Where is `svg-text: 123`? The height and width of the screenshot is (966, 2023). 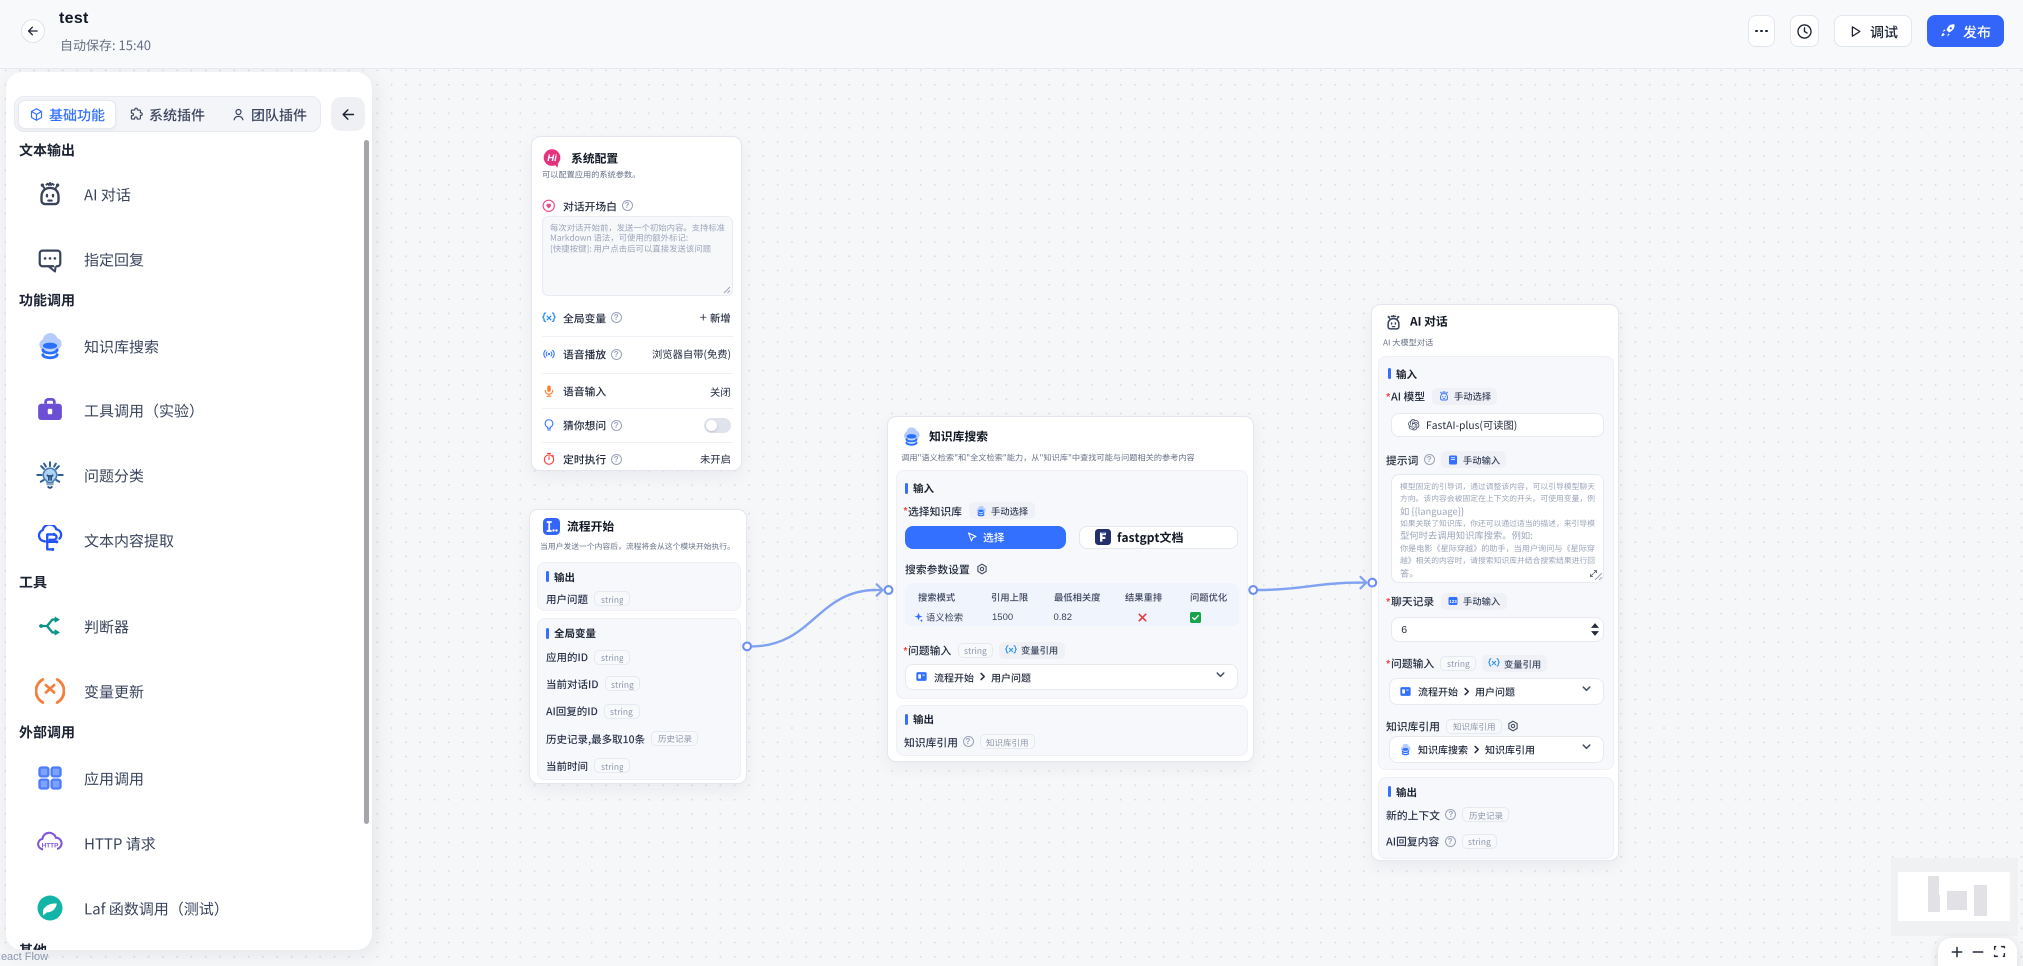
svg-text: 123 is located at coordinates (1454, 601).